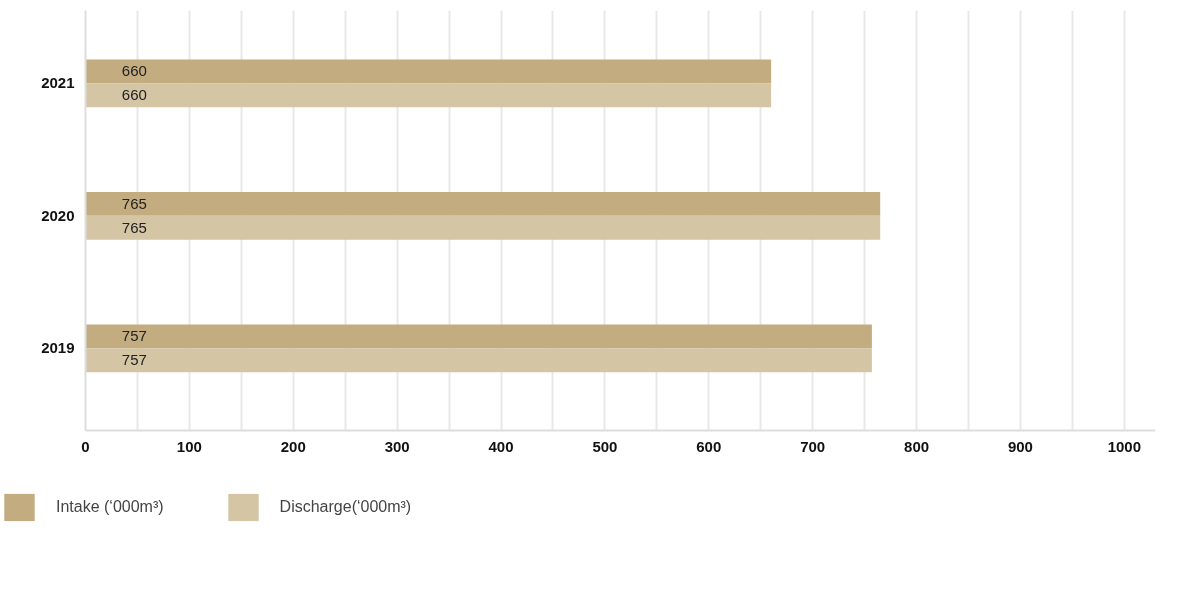  What do you see at coordinates (58, 83) in the screenshot?
I see `y-tick-label: 2021` at bounding box center [58, 83].